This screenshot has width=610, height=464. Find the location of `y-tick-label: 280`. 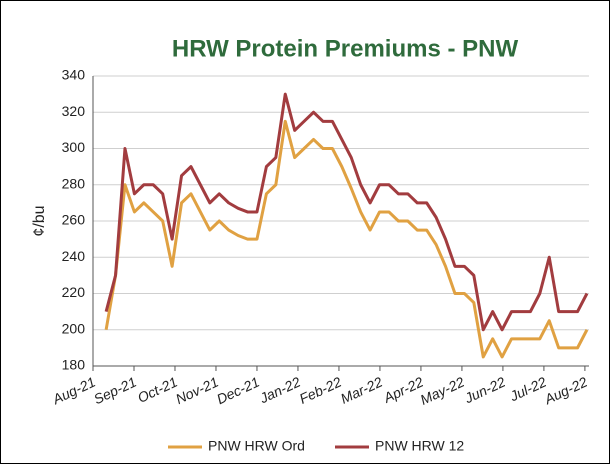

y-tick-label: 280 is located at coordinates (74, 183).